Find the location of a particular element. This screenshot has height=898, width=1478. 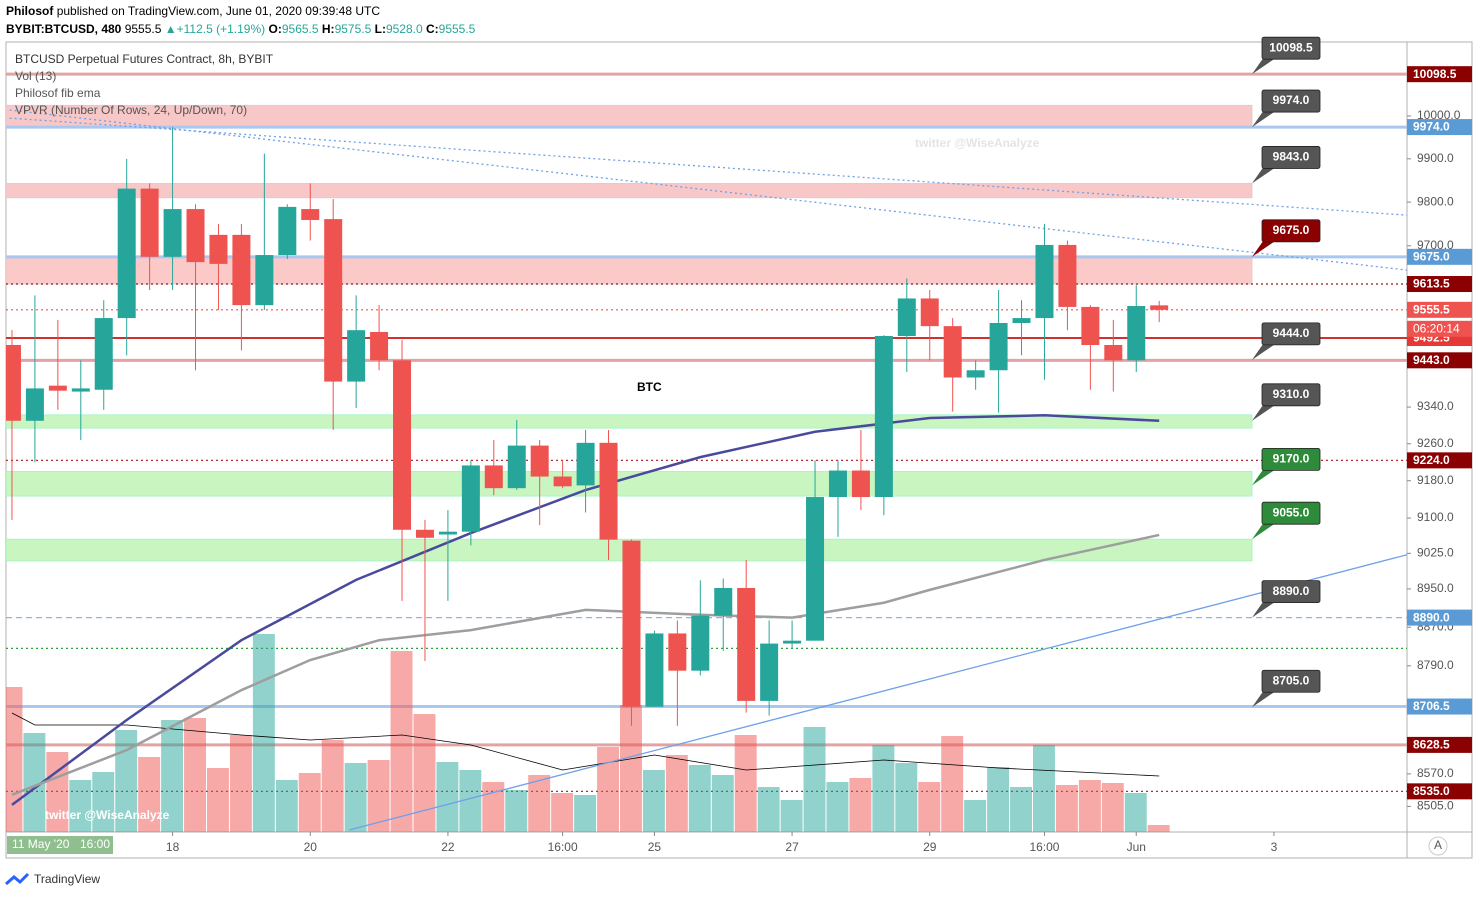

brand: TradingView is located at coordinates (67, 879).